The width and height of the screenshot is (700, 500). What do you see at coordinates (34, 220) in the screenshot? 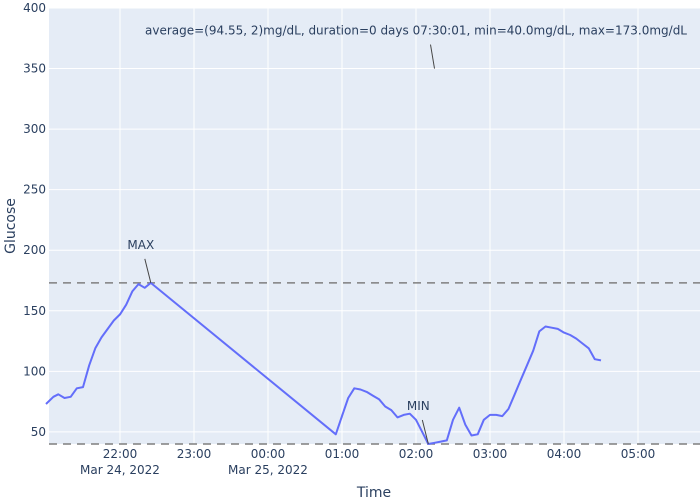
I see `y-axis-ticks: 50 100 150 200 250 300 350 400` at bounding box center [34, 220].